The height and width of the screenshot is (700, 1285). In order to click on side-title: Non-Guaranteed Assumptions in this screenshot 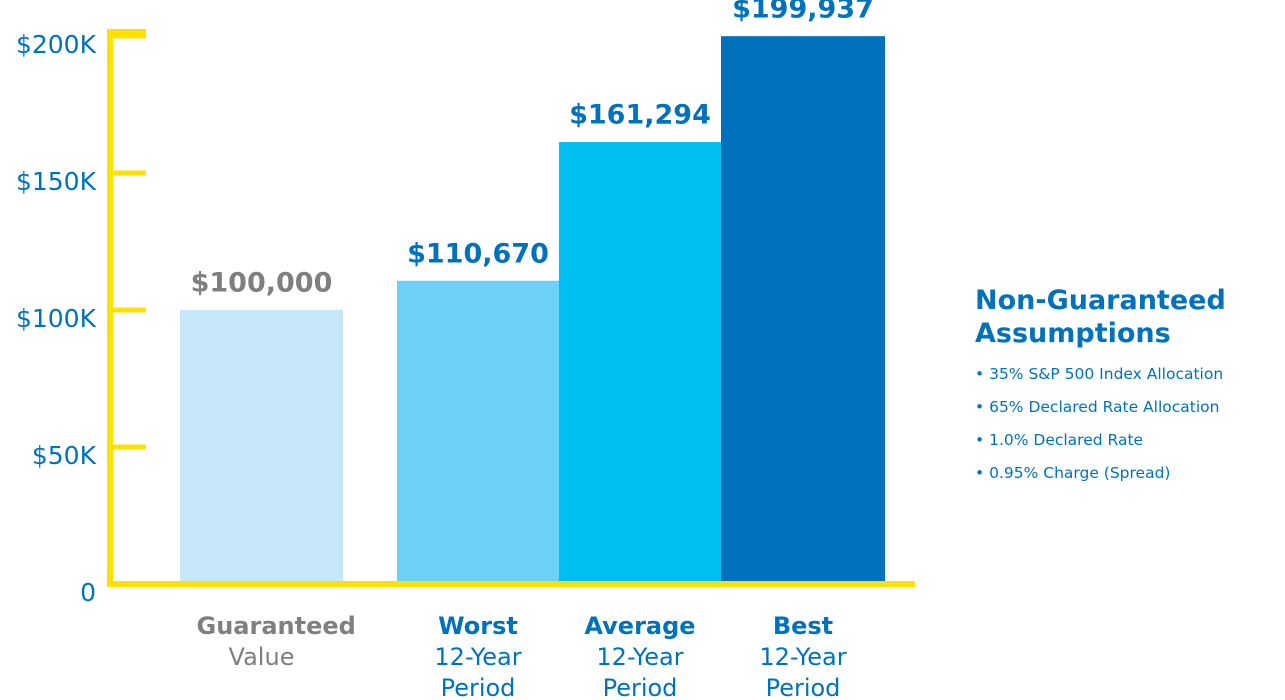, I will do `click(1100, 317)`.